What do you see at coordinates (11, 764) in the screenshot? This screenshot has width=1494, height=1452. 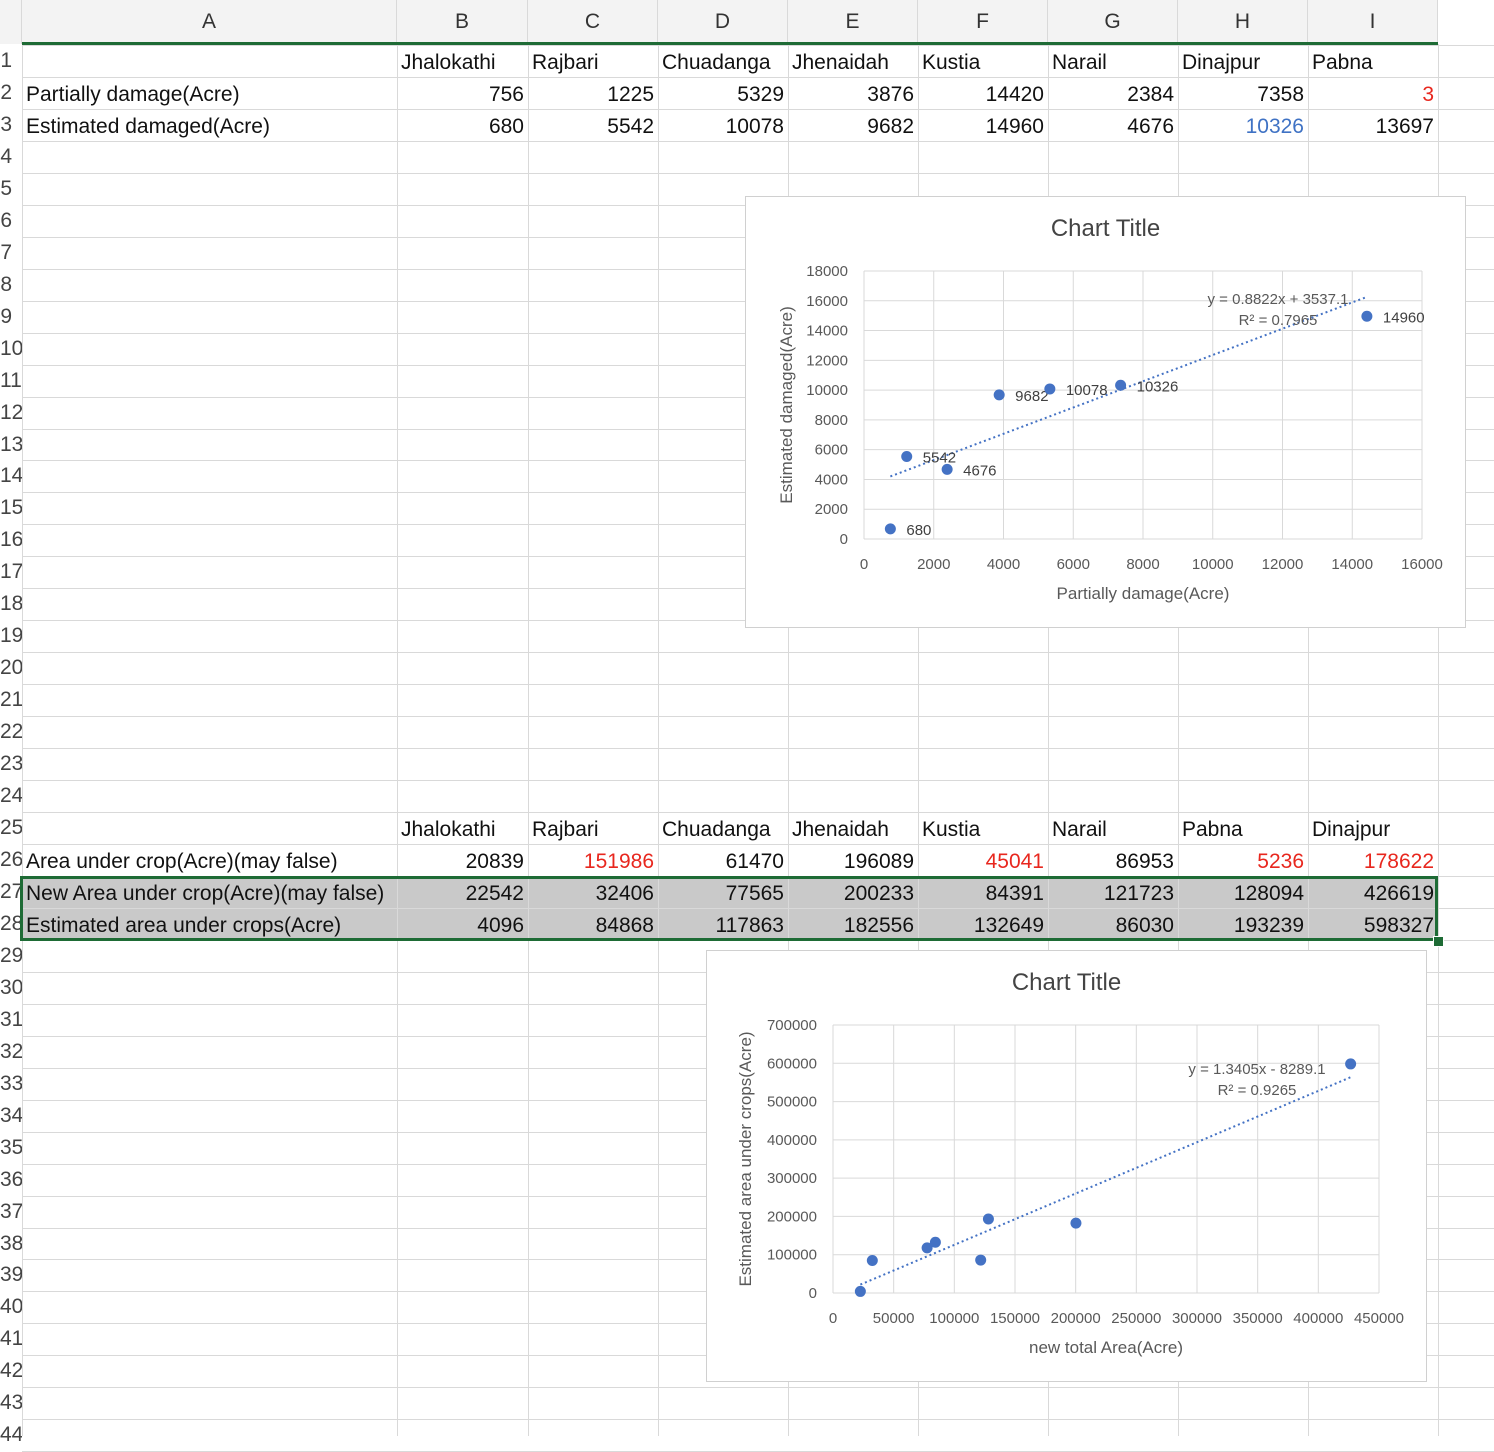 I see `row-header-23: 23` at bounding box center [11, 764].